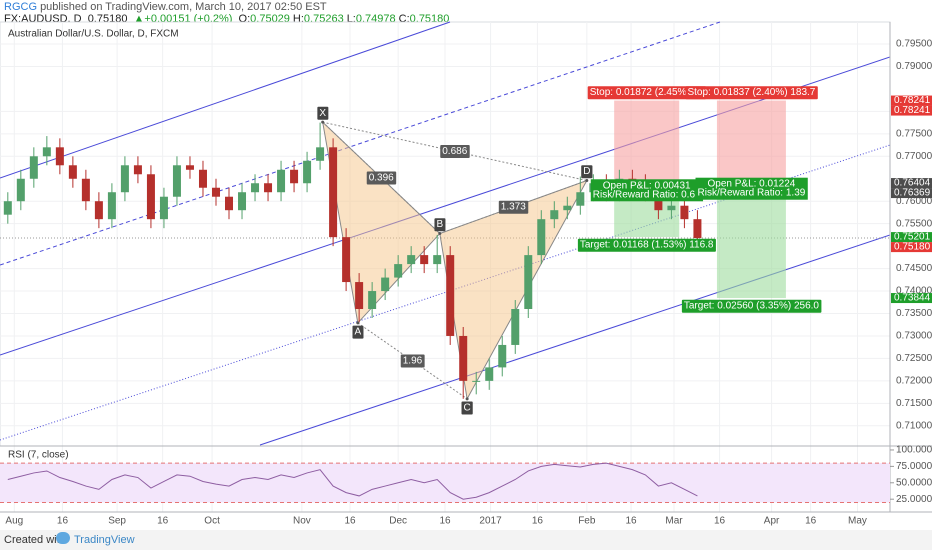  I want to click on point-label: X, so click(322, 113).